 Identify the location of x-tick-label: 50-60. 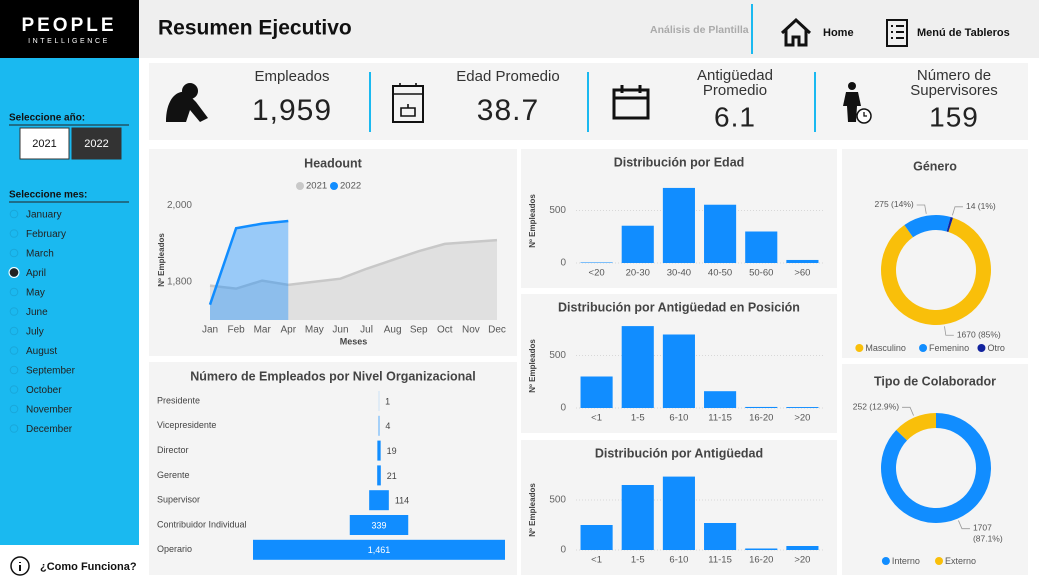
(761, 273).